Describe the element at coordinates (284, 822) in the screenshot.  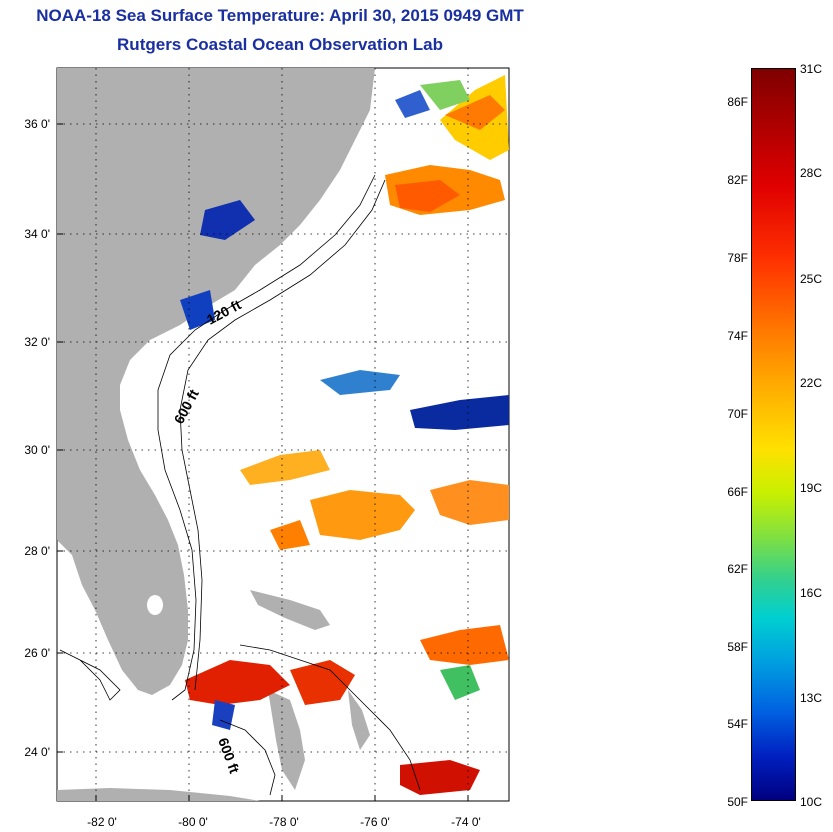
I see `lon-label: -78 0'` at that location.